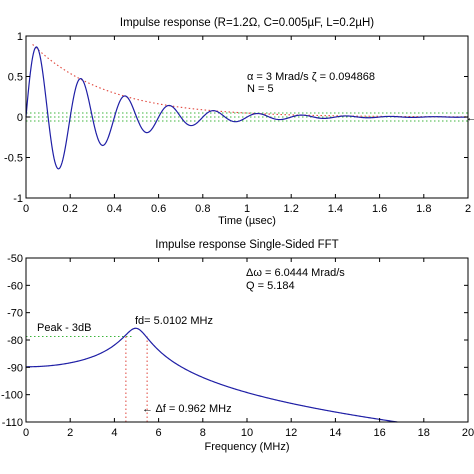 This screenshot has height=474, width=474. What do you see at coordinates (13, 159) in the screenshot?
I see `top-y-tick-label: -0.5` at bounding box center [13, 159].